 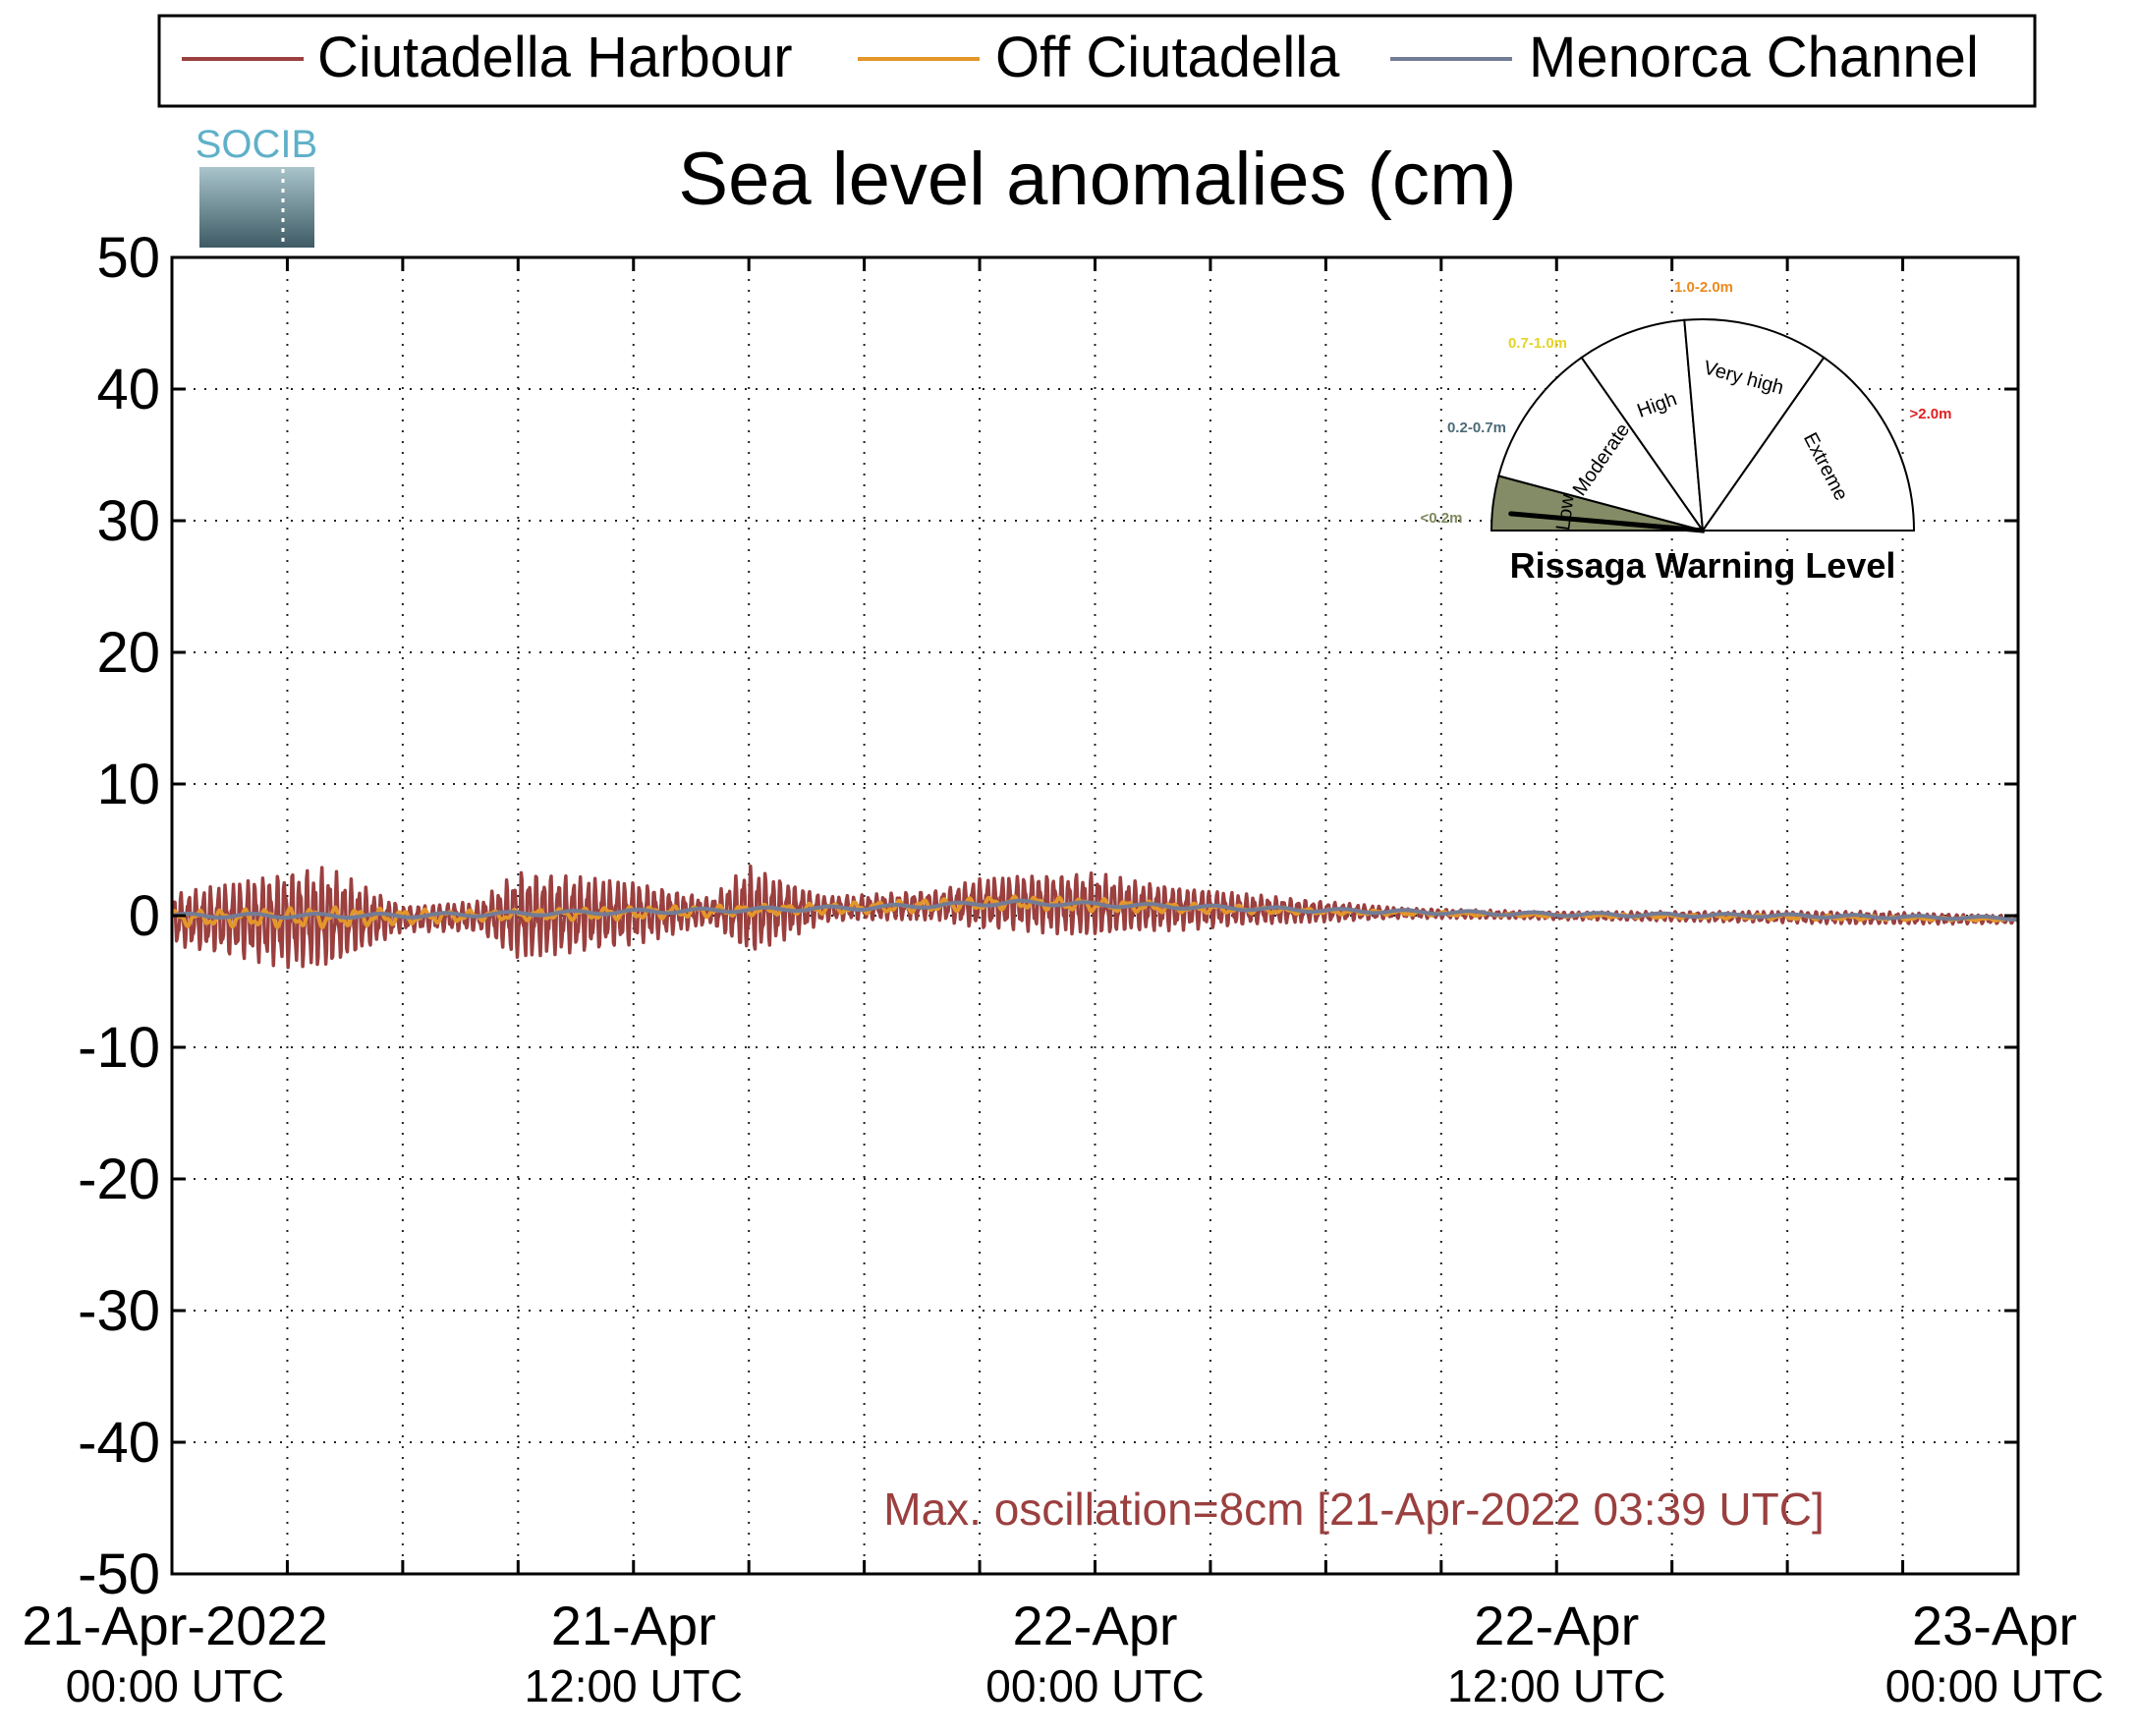 What do you see at coordinates (1607, 522) in the screenshot?
I see `gauge-needle` at bounding box center [1607, 522].